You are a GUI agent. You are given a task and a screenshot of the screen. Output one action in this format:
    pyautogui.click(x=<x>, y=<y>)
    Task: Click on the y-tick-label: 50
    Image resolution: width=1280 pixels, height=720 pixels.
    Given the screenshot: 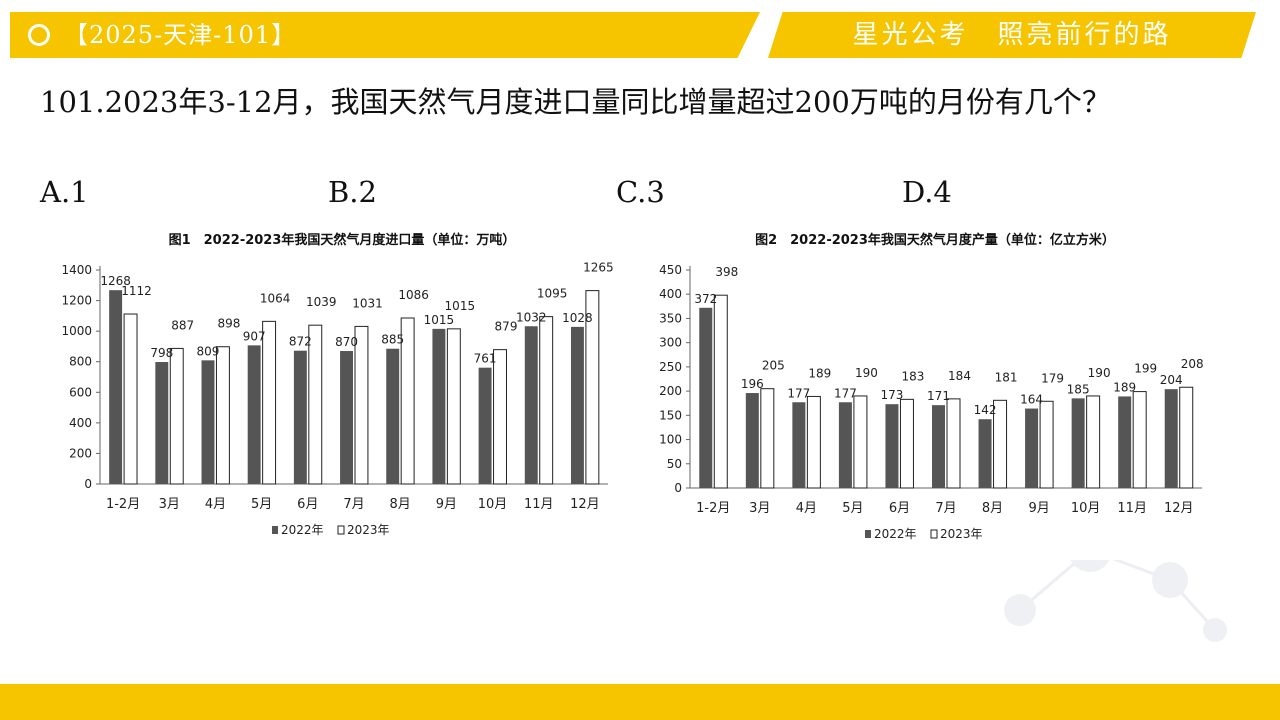 What is the action you would take?
    pyautogui.click(x=674, y=464)
    